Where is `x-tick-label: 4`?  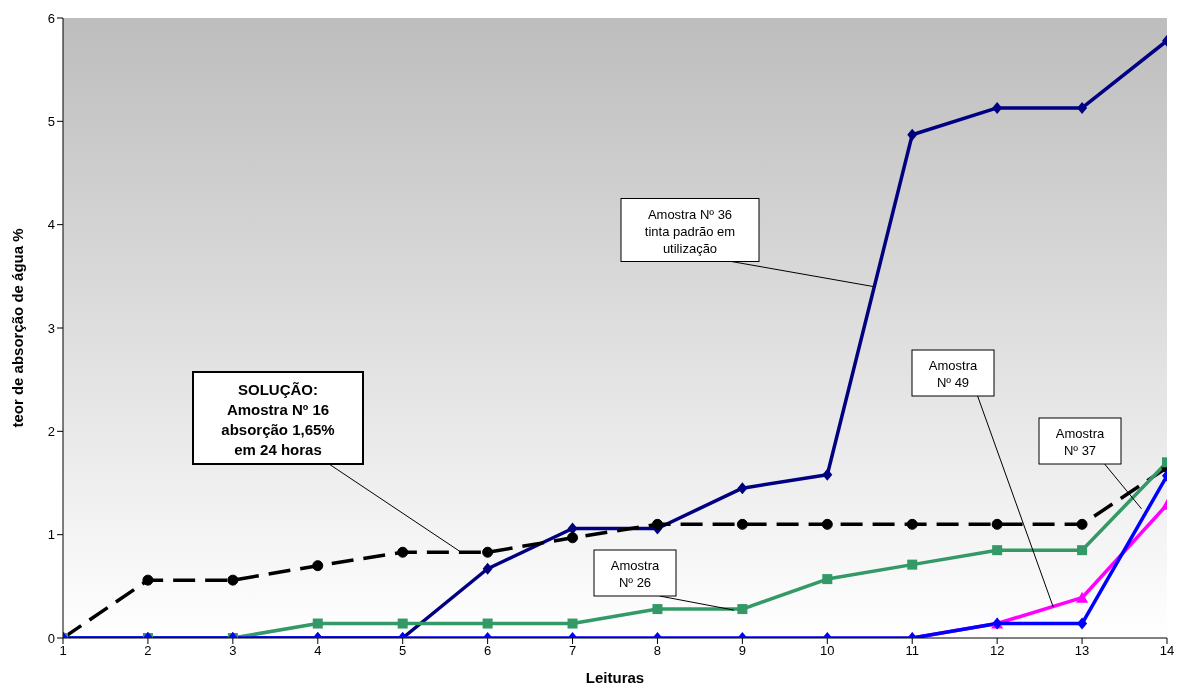
x-tick-label: 4 is located at coordinates (318, 651).